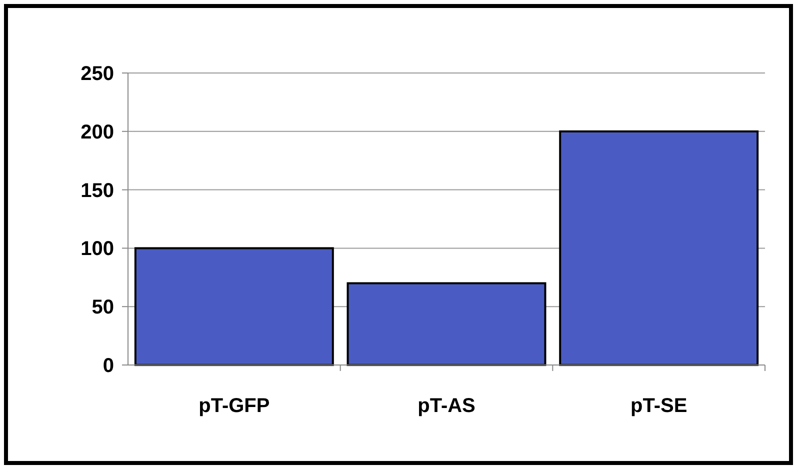 Image resolution: width=797 pixels, height=469 pixels. I want to click on x-tick-label: pT-AS, so click(447, 406).